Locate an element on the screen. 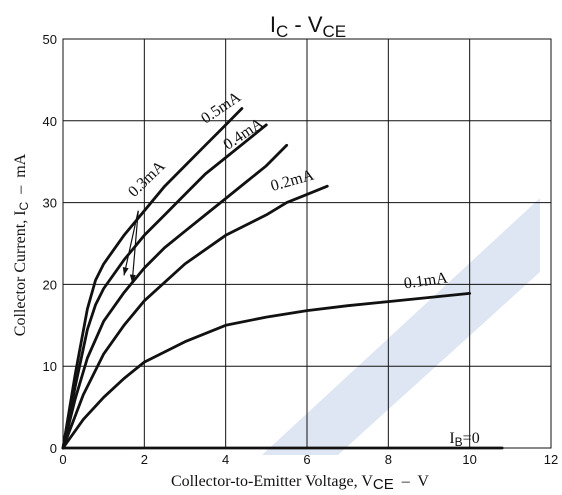 Image resolution: width=562 pixels, height=495 pixels. title-mid: - V is located at coordinates (305, 24).